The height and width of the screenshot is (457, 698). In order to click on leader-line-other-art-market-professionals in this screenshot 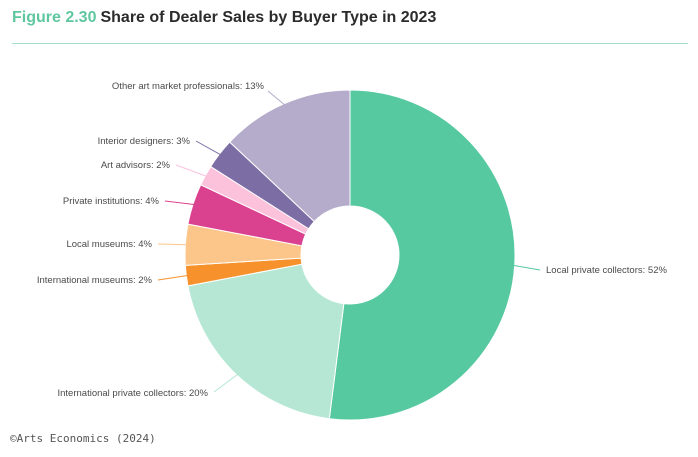, I will do `click(276, 98)`.